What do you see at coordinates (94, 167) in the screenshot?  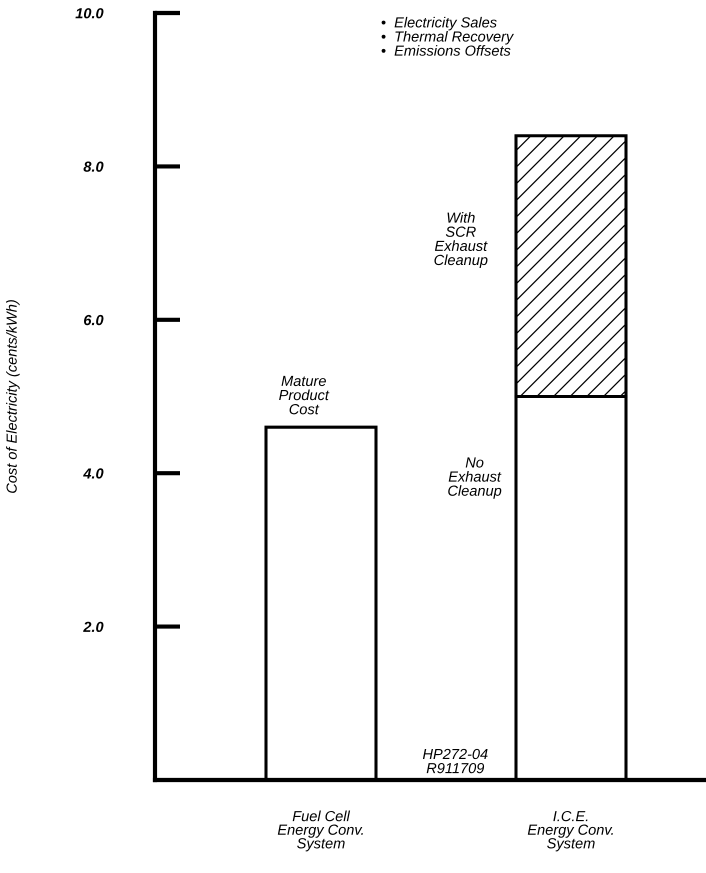 I see `y-tick-label: 8.0` at bounding box center [94, 167].